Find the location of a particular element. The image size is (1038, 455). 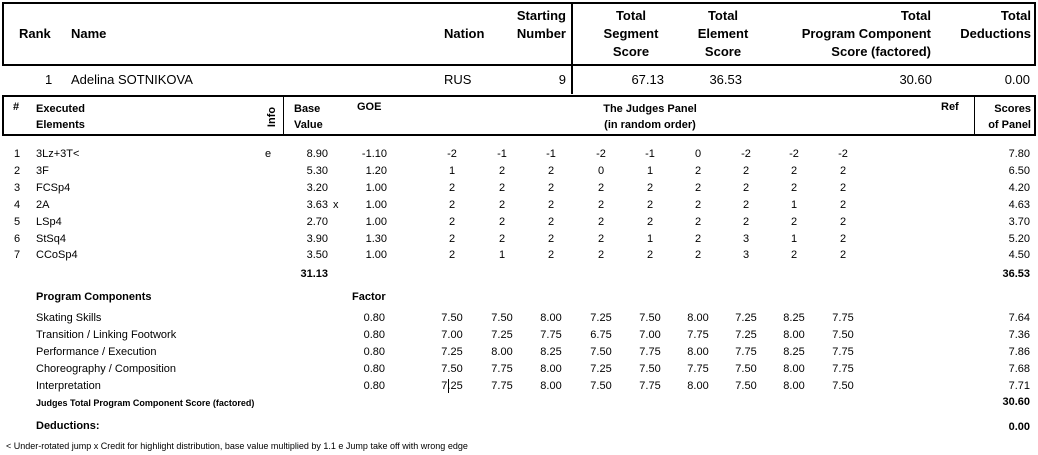

component-score: 7.71 is located at coordinates (1019, 385).